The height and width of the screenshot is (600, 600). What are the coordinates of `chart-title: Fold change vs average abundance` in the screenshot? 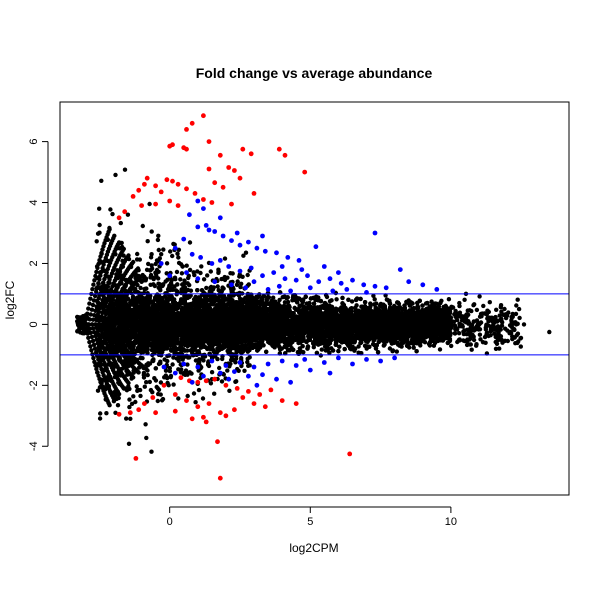 It's located at (314, 73).